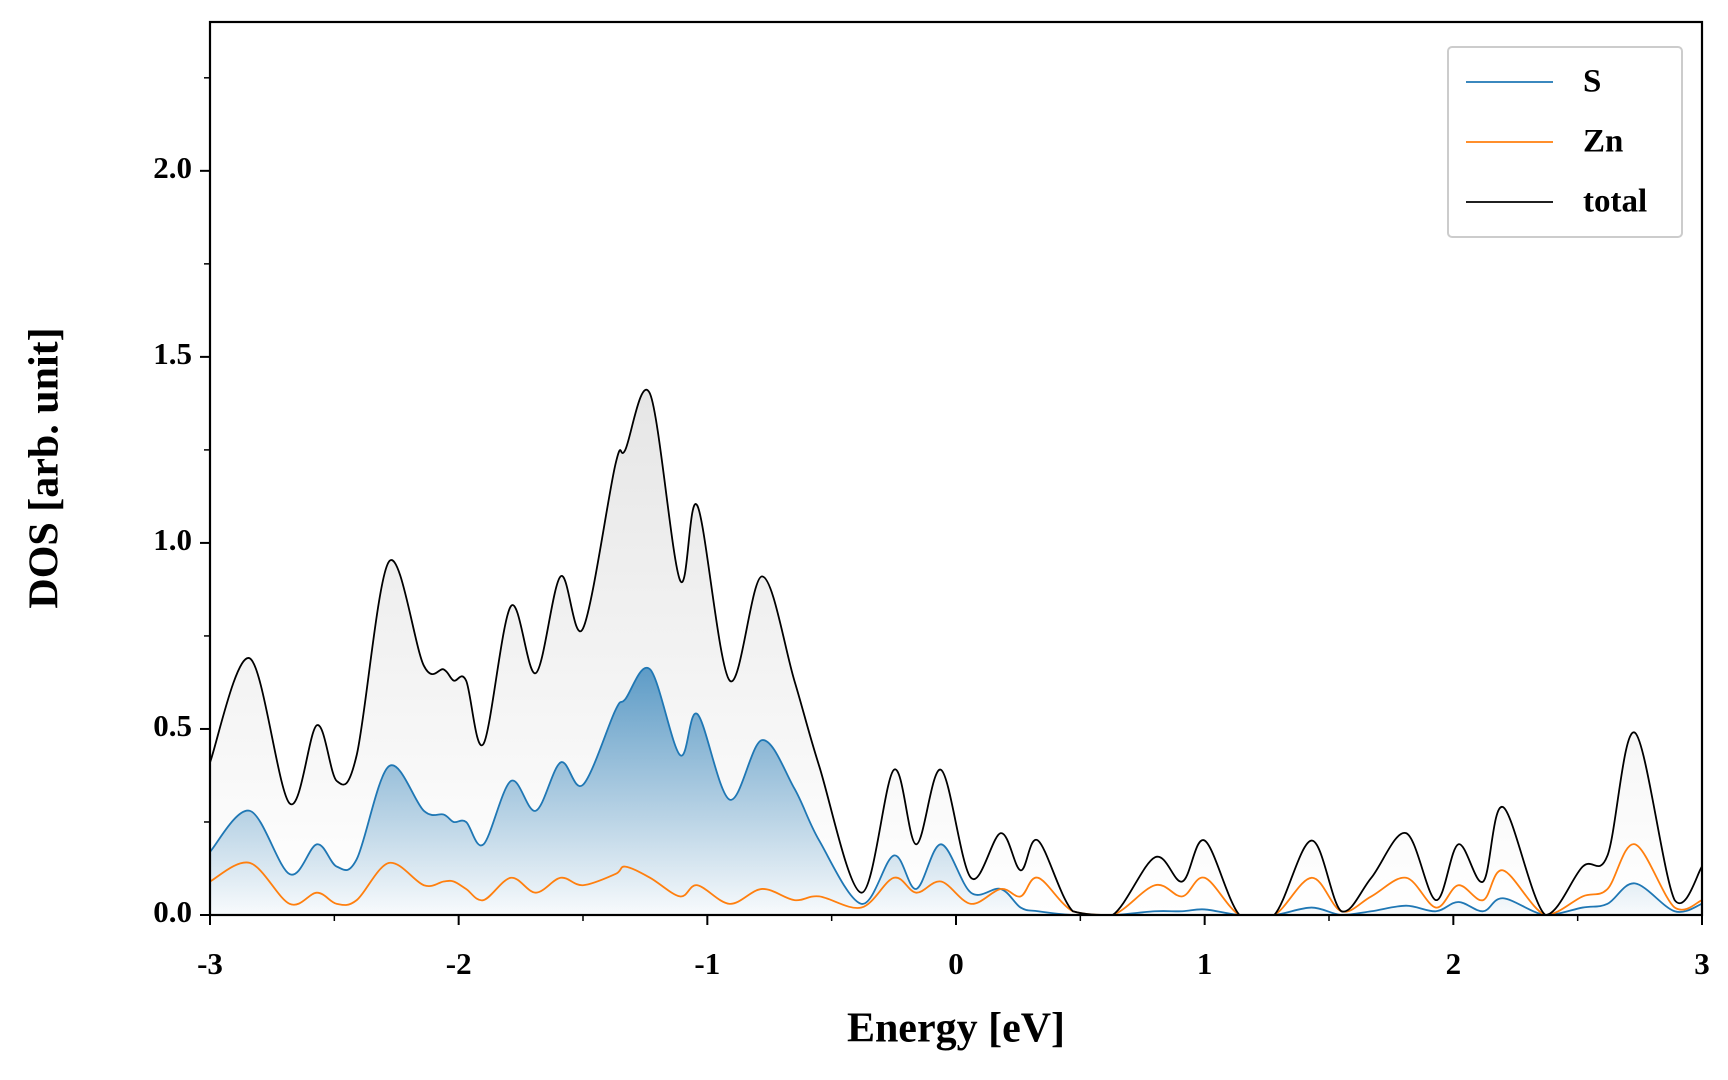  I want to click on legend-box, so click(1565, 142).